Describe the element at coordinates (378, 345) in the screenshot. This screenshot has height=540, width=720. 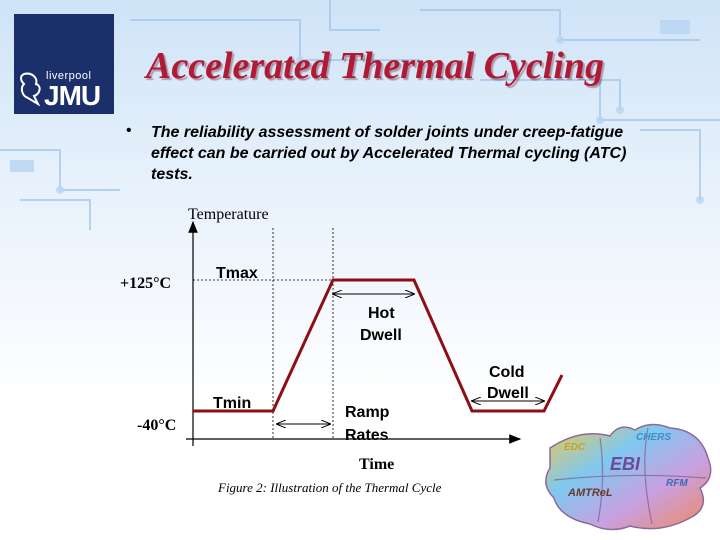
I see `thermal-cycle-curve` at that location.